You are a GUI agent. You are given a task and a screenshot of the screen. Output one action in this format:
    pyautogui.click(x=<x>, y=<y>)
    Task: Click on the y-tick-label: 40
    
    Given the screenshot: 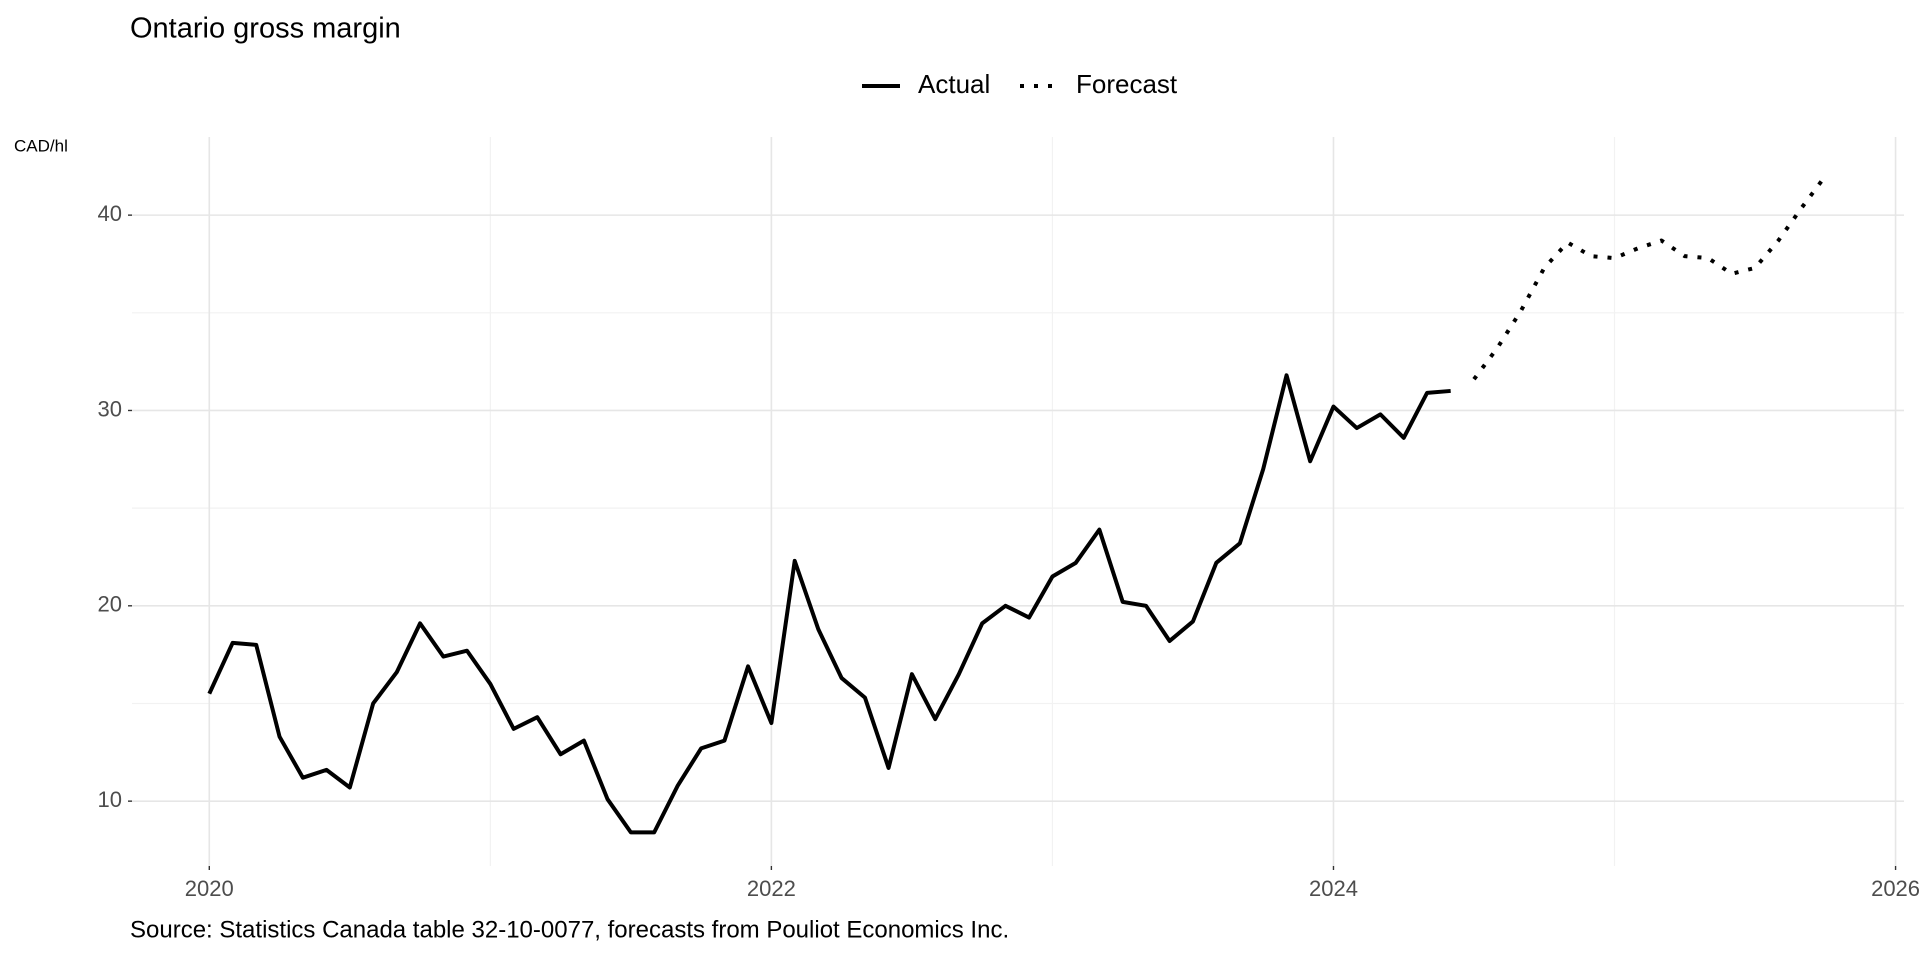 What is the action you would take?
    pyautogui.click(x=110, y=213)
    